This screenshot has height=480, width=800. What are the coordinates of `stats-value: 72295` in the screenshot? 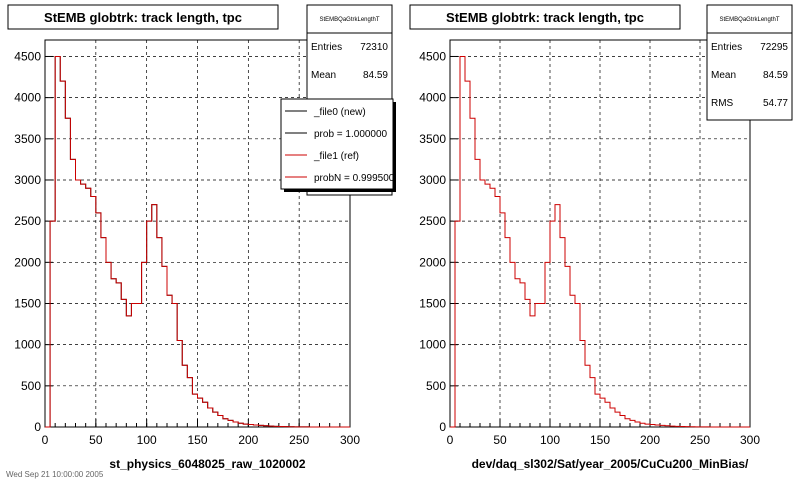 It's located at (774, 47).